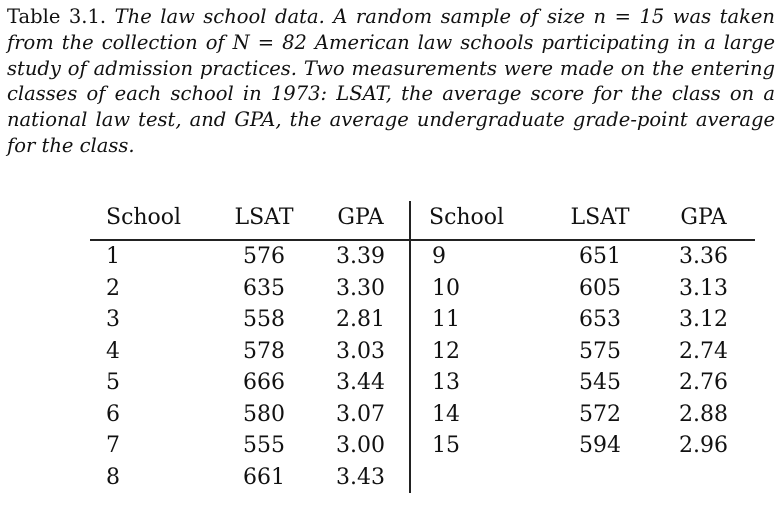 The height and width of the screenshot is (507, 783). What do you see at coordinates (360, 288) in the screenshot?
I see `gpa-cell: 3.30` at bounding box center [360, 288].